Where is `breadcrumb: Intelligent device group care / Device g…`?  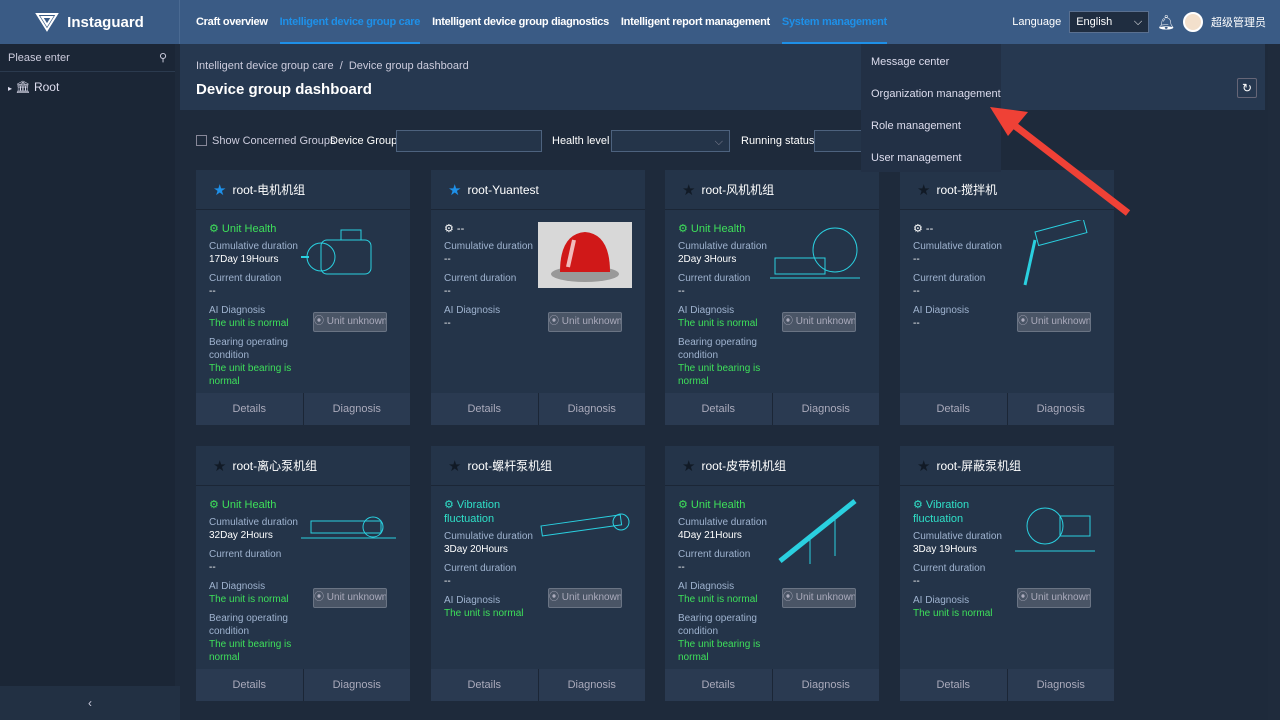
breadcrumb: Intelligent device group care / Device g… is located at coordinates (332, 66).